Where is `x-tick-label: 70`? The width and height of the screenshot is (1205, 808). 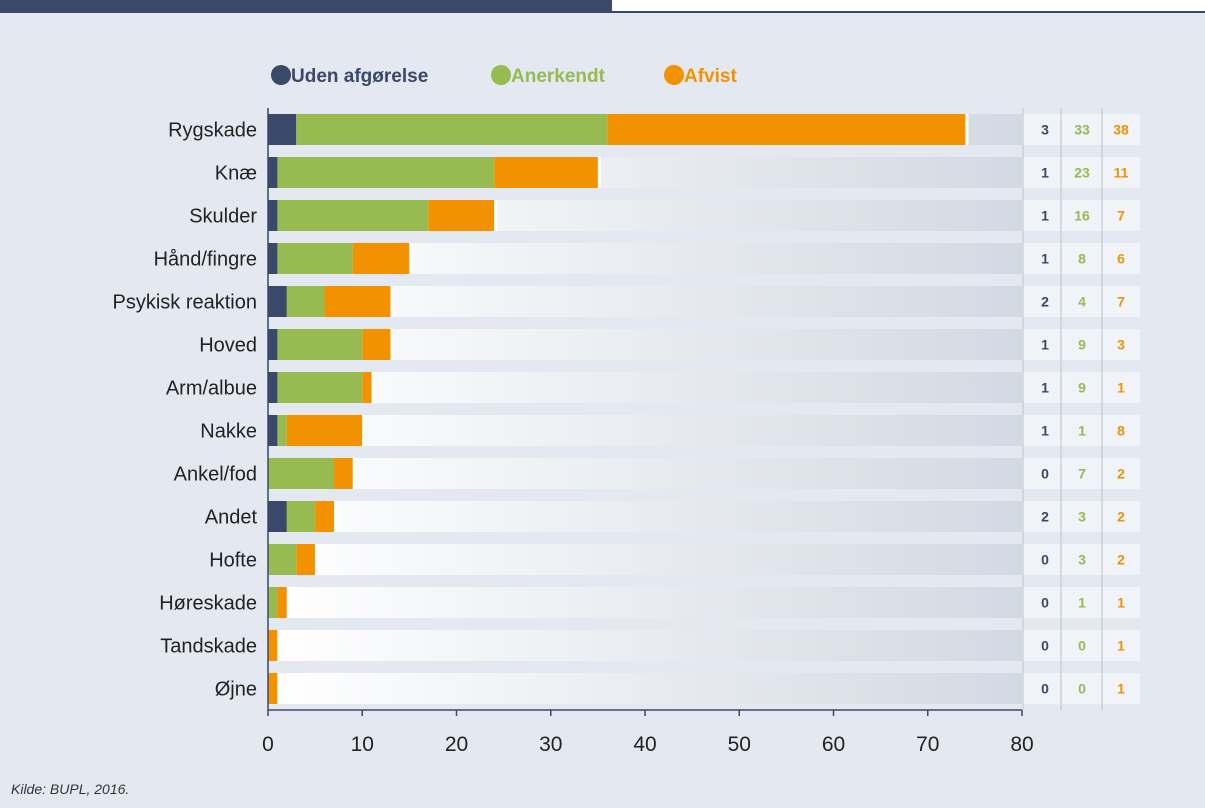
x-tick-label: 70 is located at coordinates (927, 744).